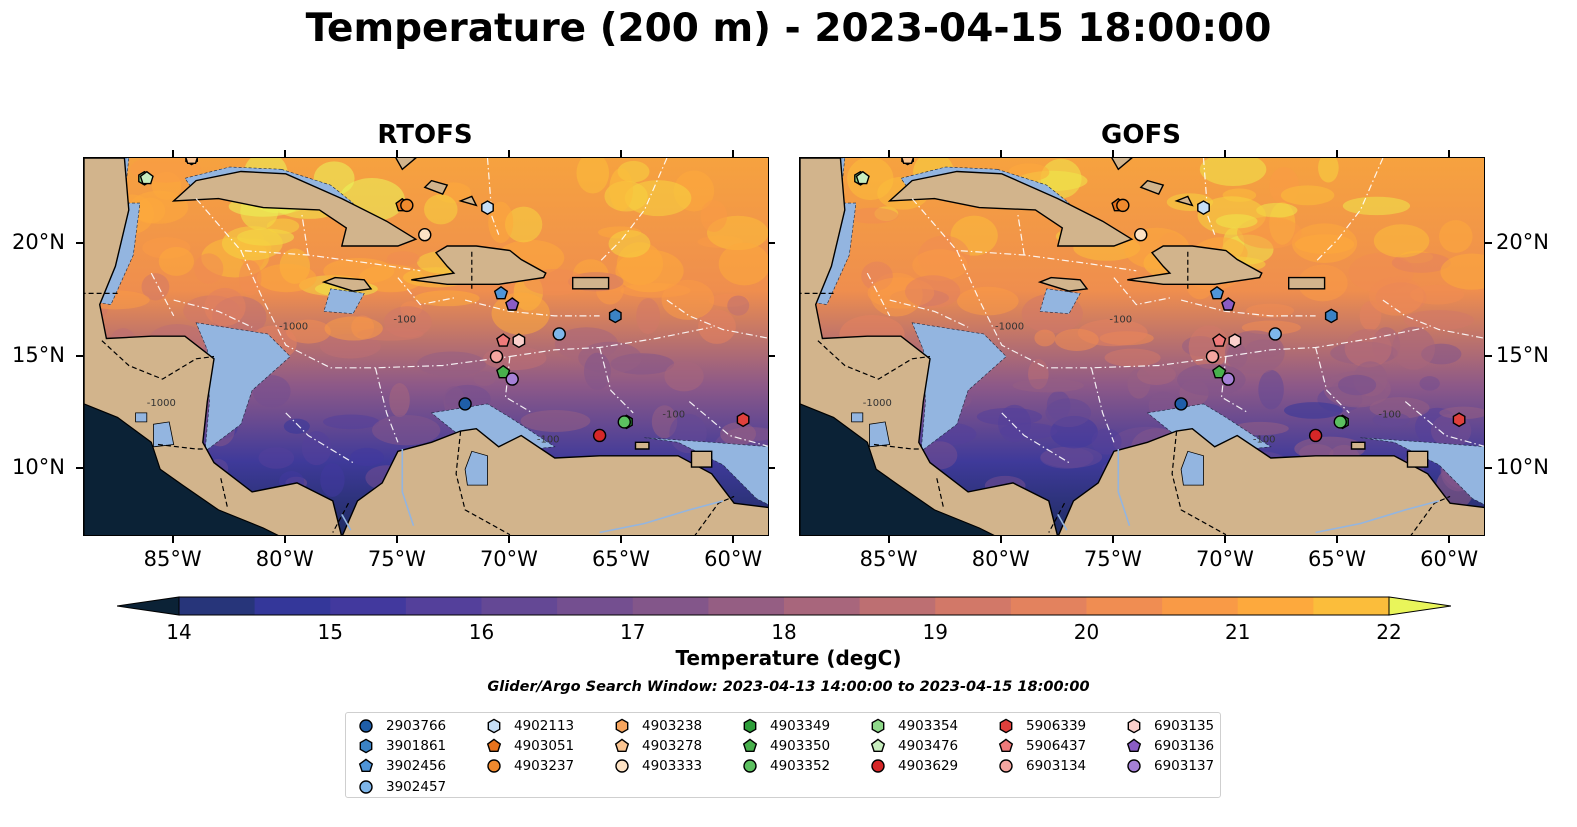  What do you see at coordinates (425, 135) in the screenshot?
I see `panel-title-rtofs: RTOFS` at bounding box center [425, 135].